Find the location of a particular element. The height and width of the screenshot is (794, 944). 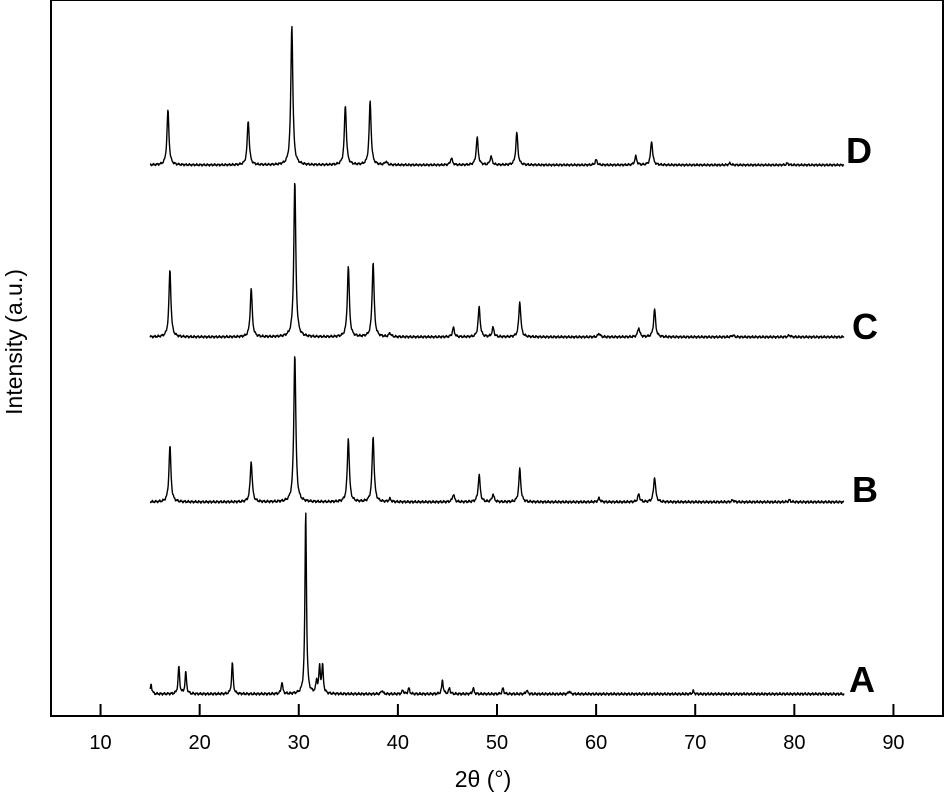

x-tick-label: 10 is located at coordinates (100, 743).